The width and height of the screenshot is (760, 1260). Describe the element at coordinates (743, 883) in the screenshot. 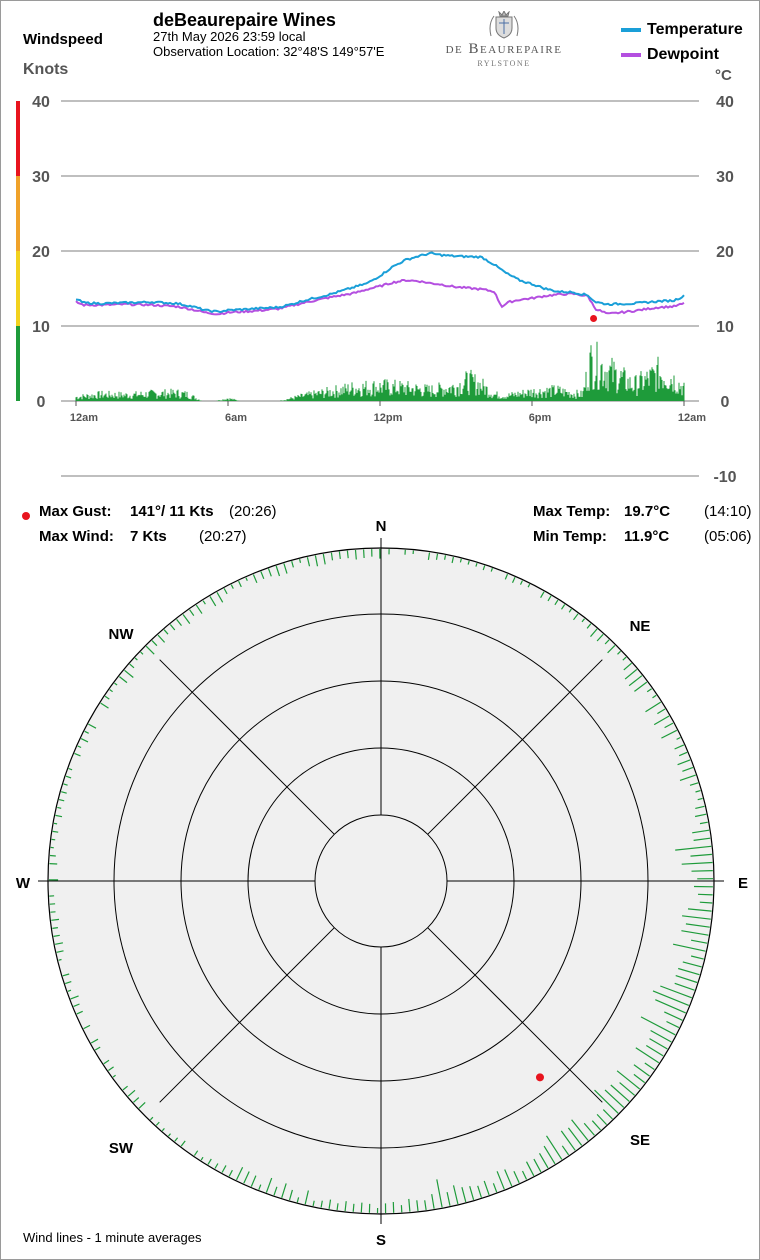

I see `compass-label-e: E` at that location.